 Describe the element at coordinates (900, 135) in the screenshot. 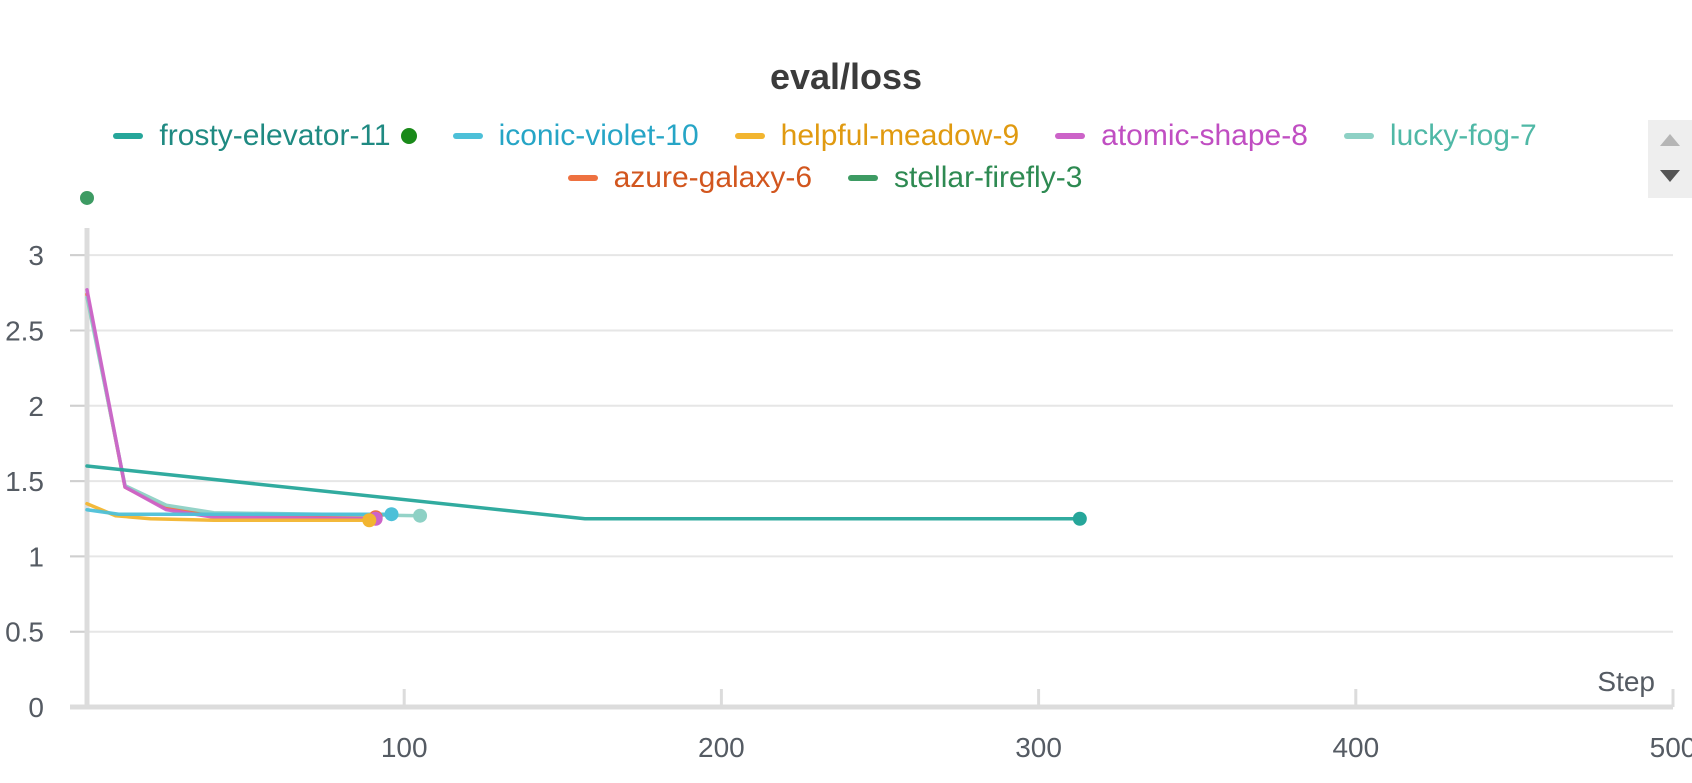

I see `legend-label: helpful-meadow-9` at that location.